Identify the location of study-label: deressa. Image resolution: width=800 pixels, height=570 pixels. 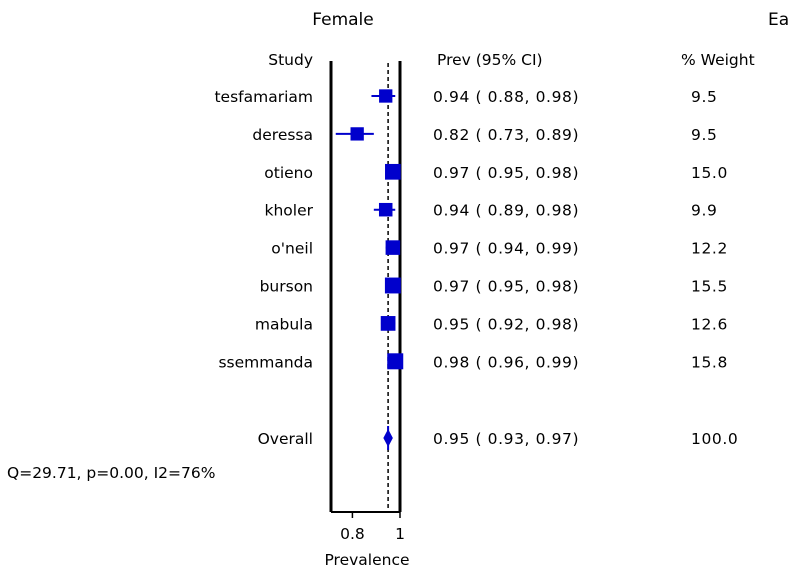
(282, 135).